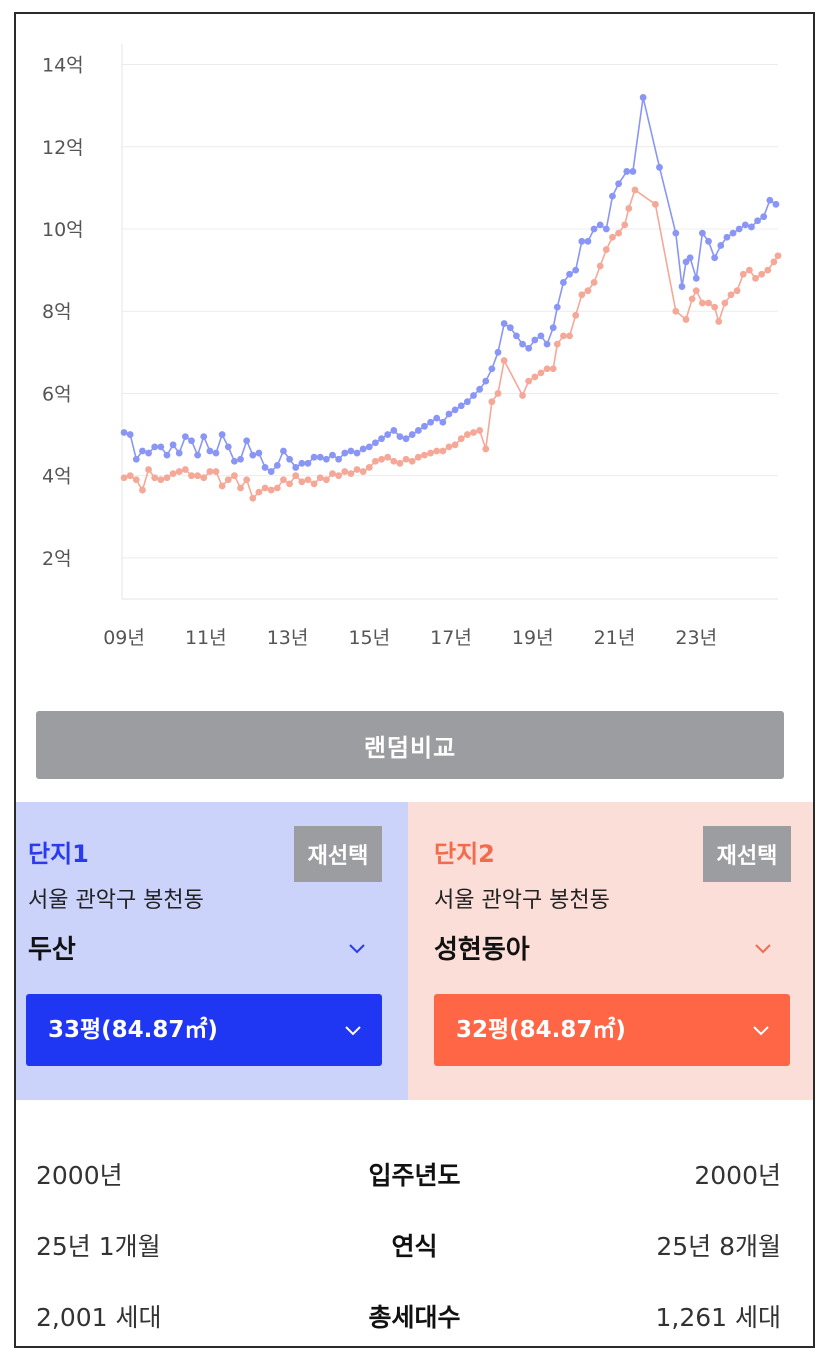  What do you see at coordinates (696, 638) in the screenshot?
I see `x-tick-label: 23년` at bounding box center [696, 638].